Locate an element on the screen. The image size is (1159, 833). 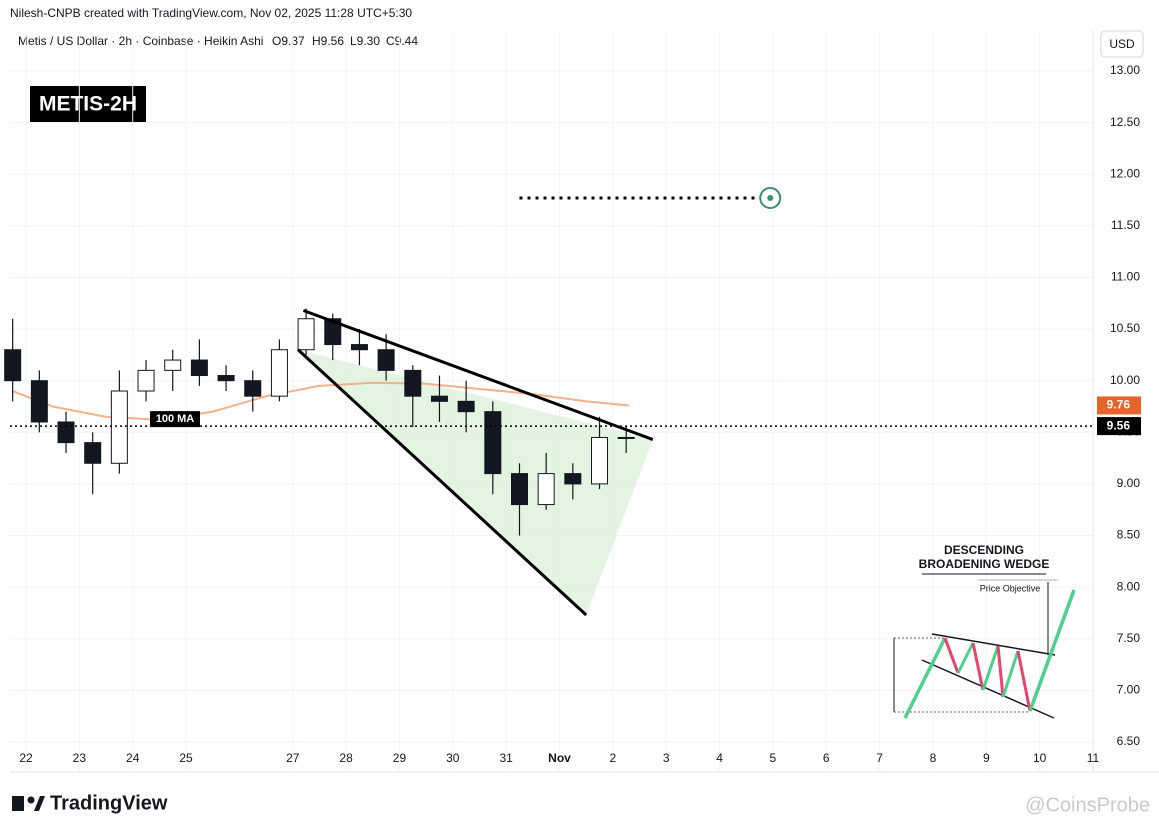
x-tick-label: 5 is located at coordinates (773, 758).